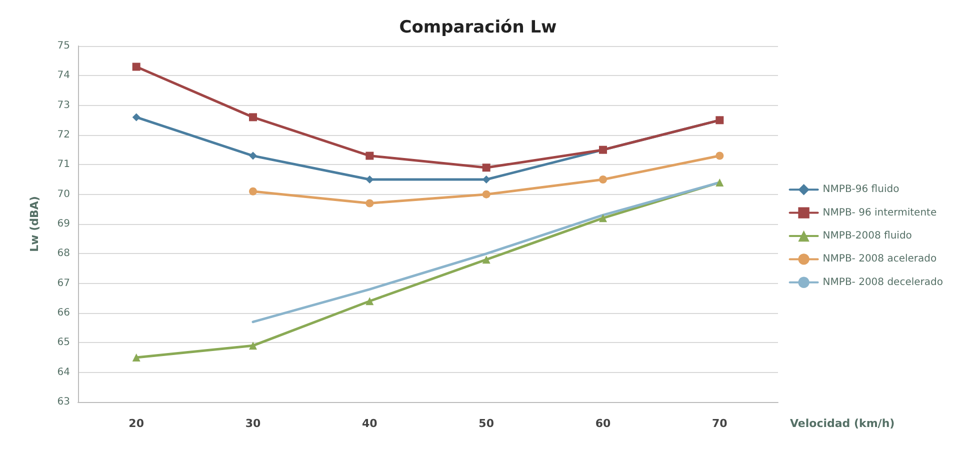 Image resolution: width=958 pixels, height=472 pixels. I want to click on y-tick-label: 74, so click(63, 76).